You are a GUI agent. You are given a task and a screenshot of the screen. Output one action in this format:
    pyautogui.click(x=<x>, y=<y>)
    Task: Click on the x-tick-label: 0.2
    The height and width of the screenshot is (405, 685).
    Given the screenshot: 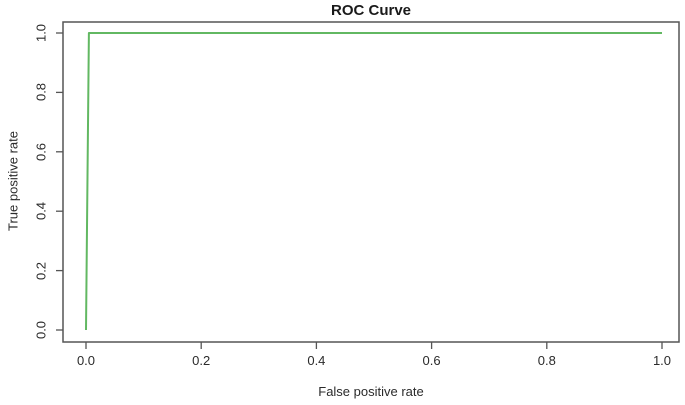 What is the action you would take?
    pyautogui.click(x=201, y=360)
    